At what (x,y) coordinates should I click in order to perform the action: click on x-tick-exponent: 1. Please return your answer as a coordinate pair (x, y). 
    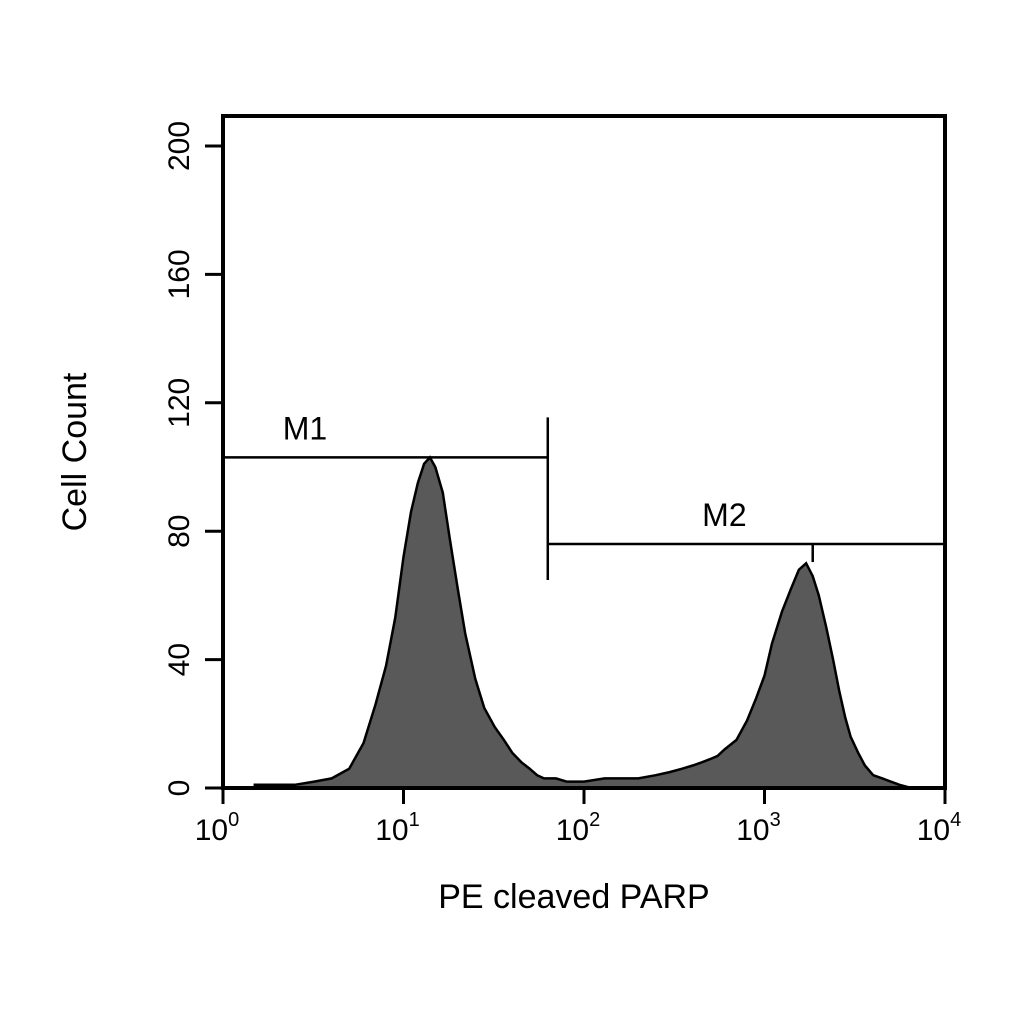
    Looking at the image, I should click on (414, 820).